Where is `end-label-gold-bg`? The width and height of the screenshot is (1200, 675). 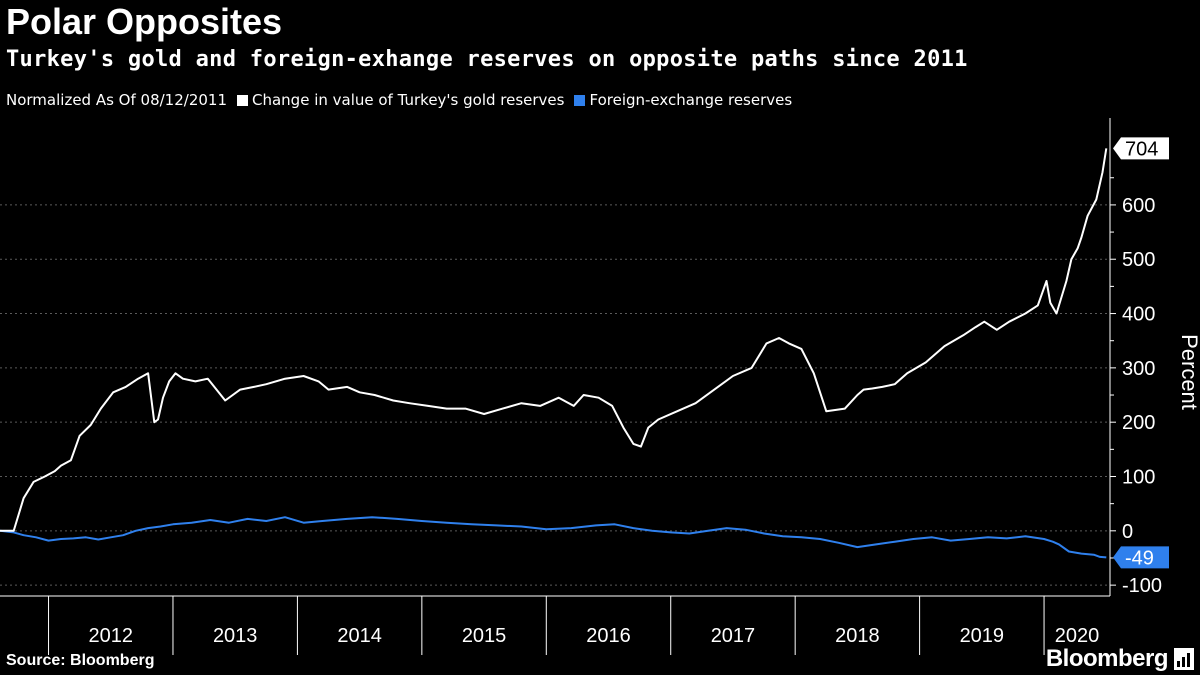 end-label-gold-bg is located at coordinates (1141, 148).